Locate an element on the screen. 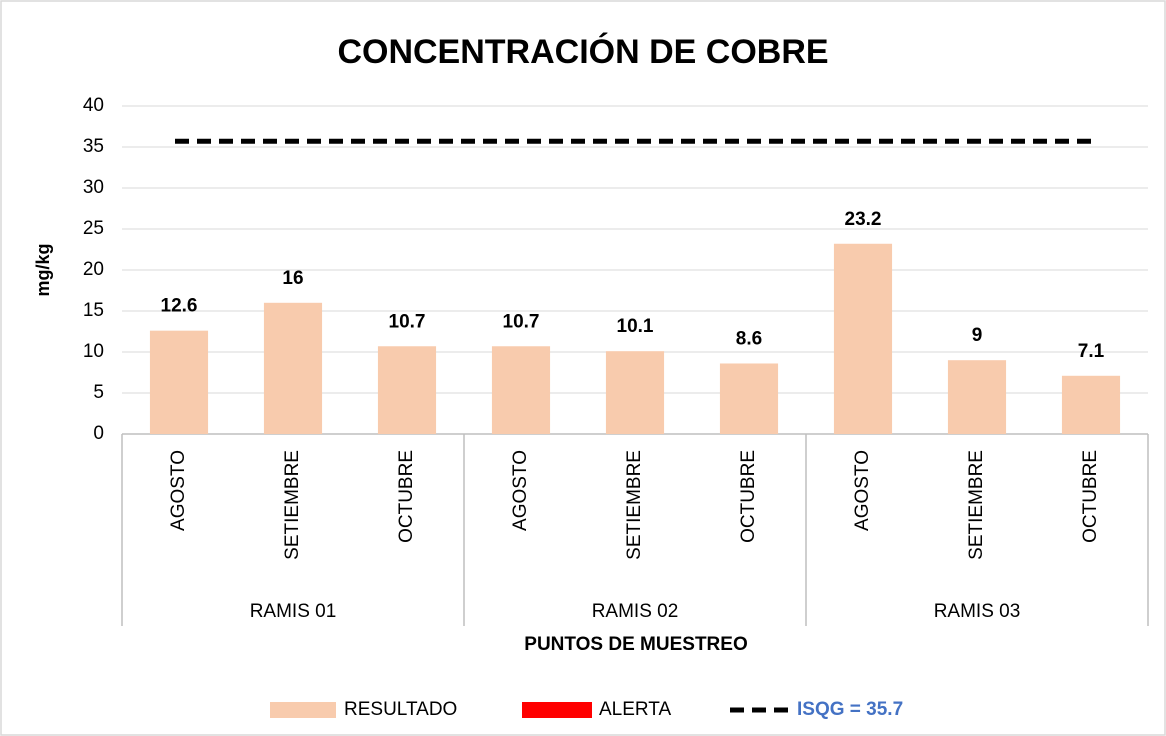  y-tick-label: 25 is located at coordinates (93, 228).